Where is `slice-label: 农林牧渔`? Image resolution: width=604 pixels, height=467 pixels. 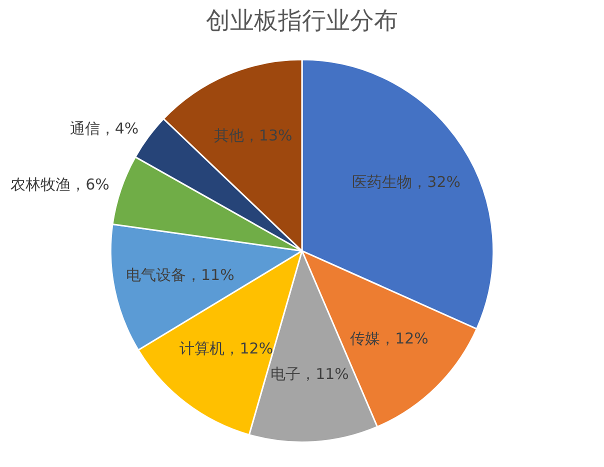
slice-label: 农林牧渔 is located at coordinates (40, 185).